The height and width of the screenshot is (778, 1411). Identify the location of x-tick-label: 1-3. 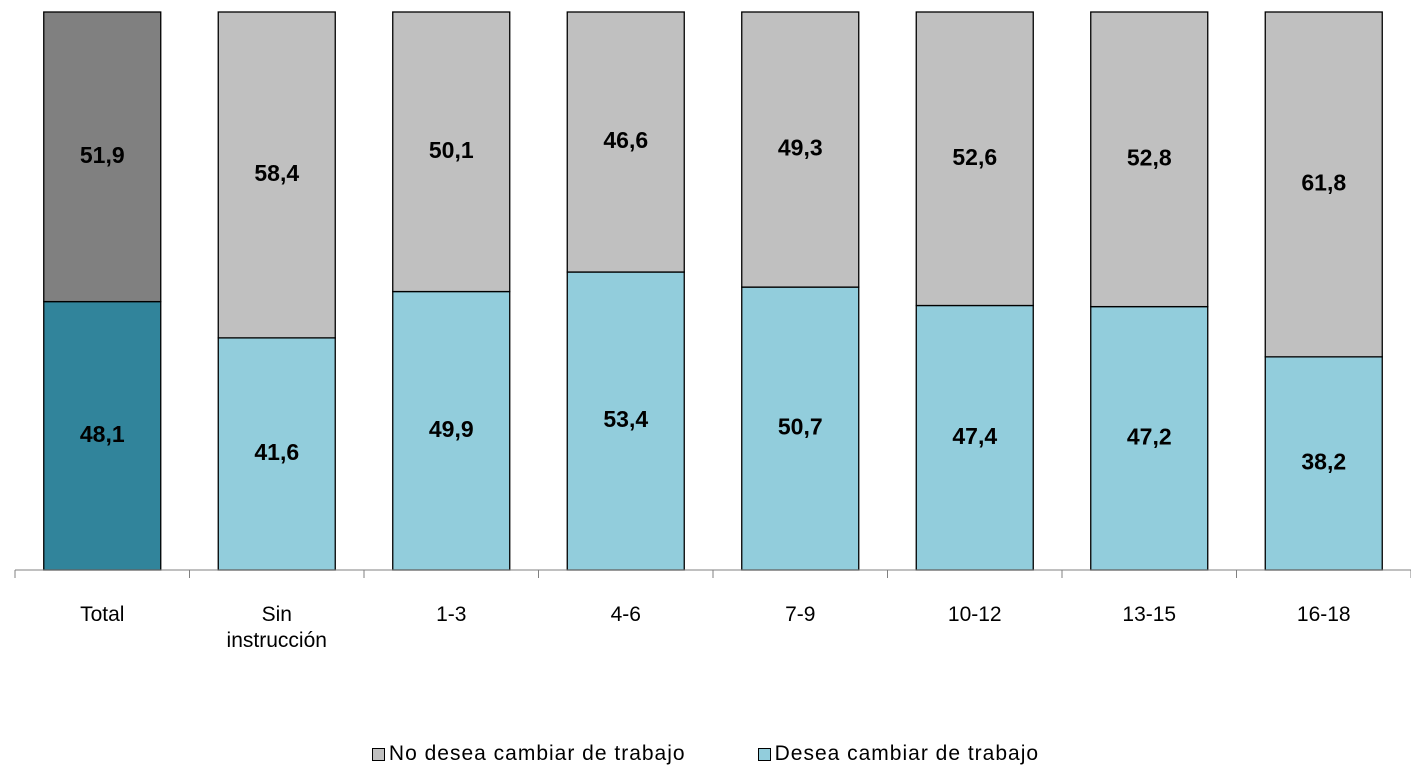
(451, 614).